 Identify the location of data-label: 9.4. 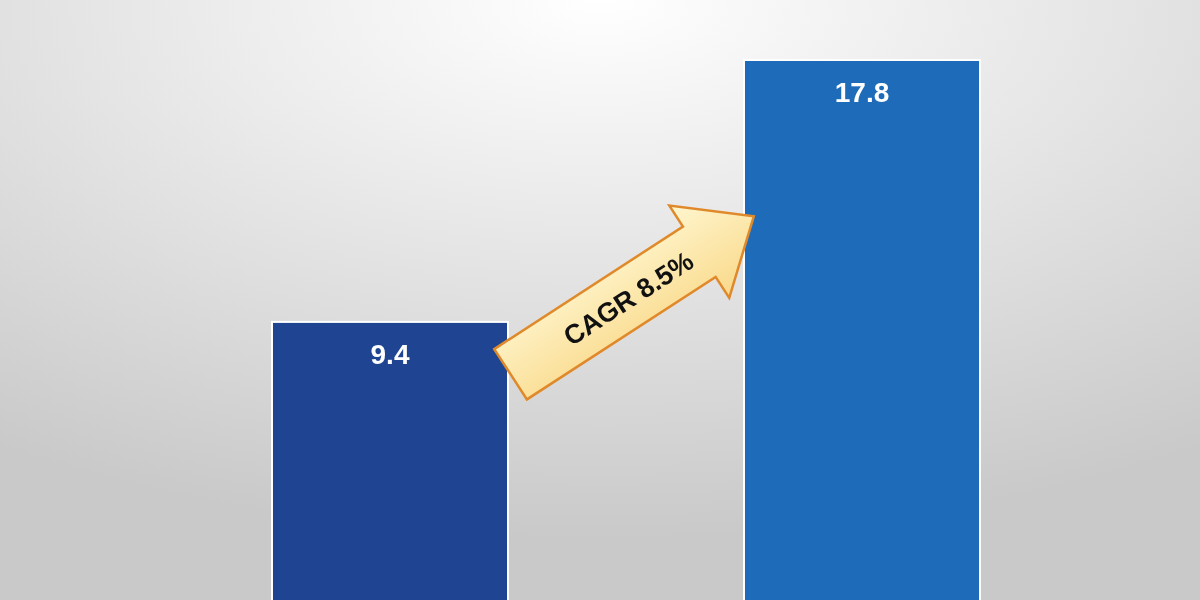
(390, 354).